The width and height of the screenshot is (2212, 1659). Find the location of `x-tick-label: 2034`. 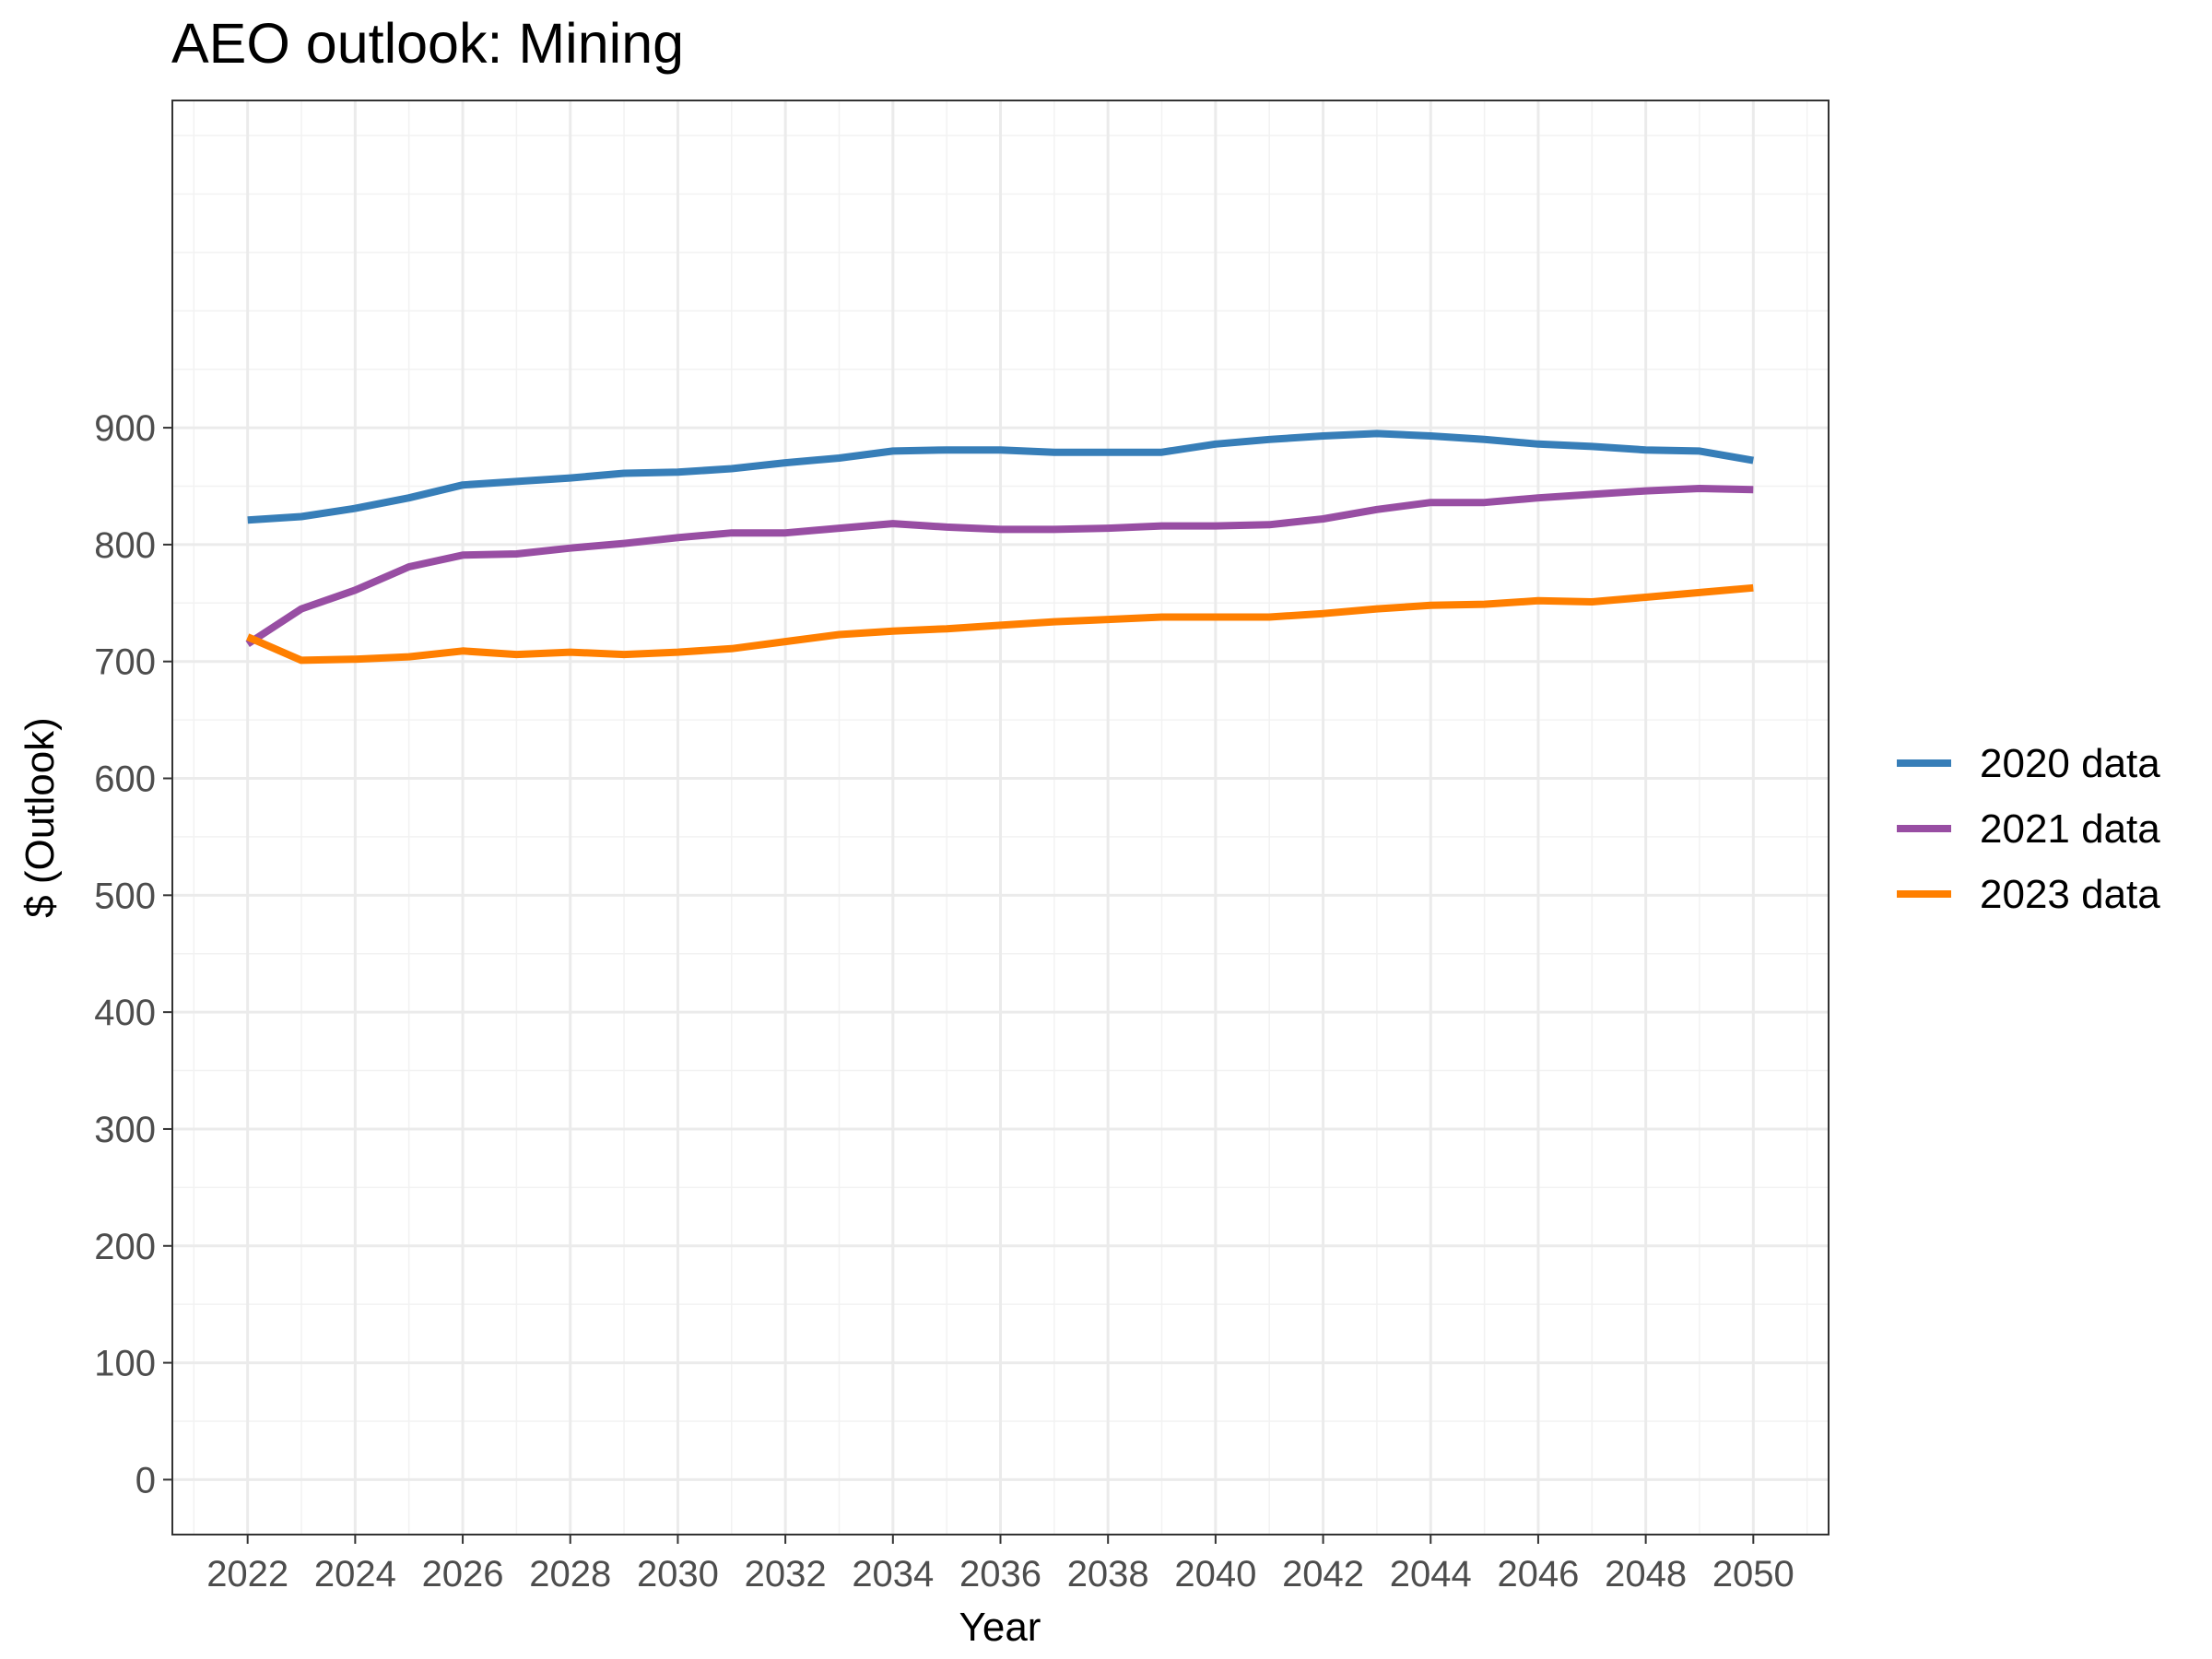

x-tick-label: 2034 is located at coordinates (893, 1574).